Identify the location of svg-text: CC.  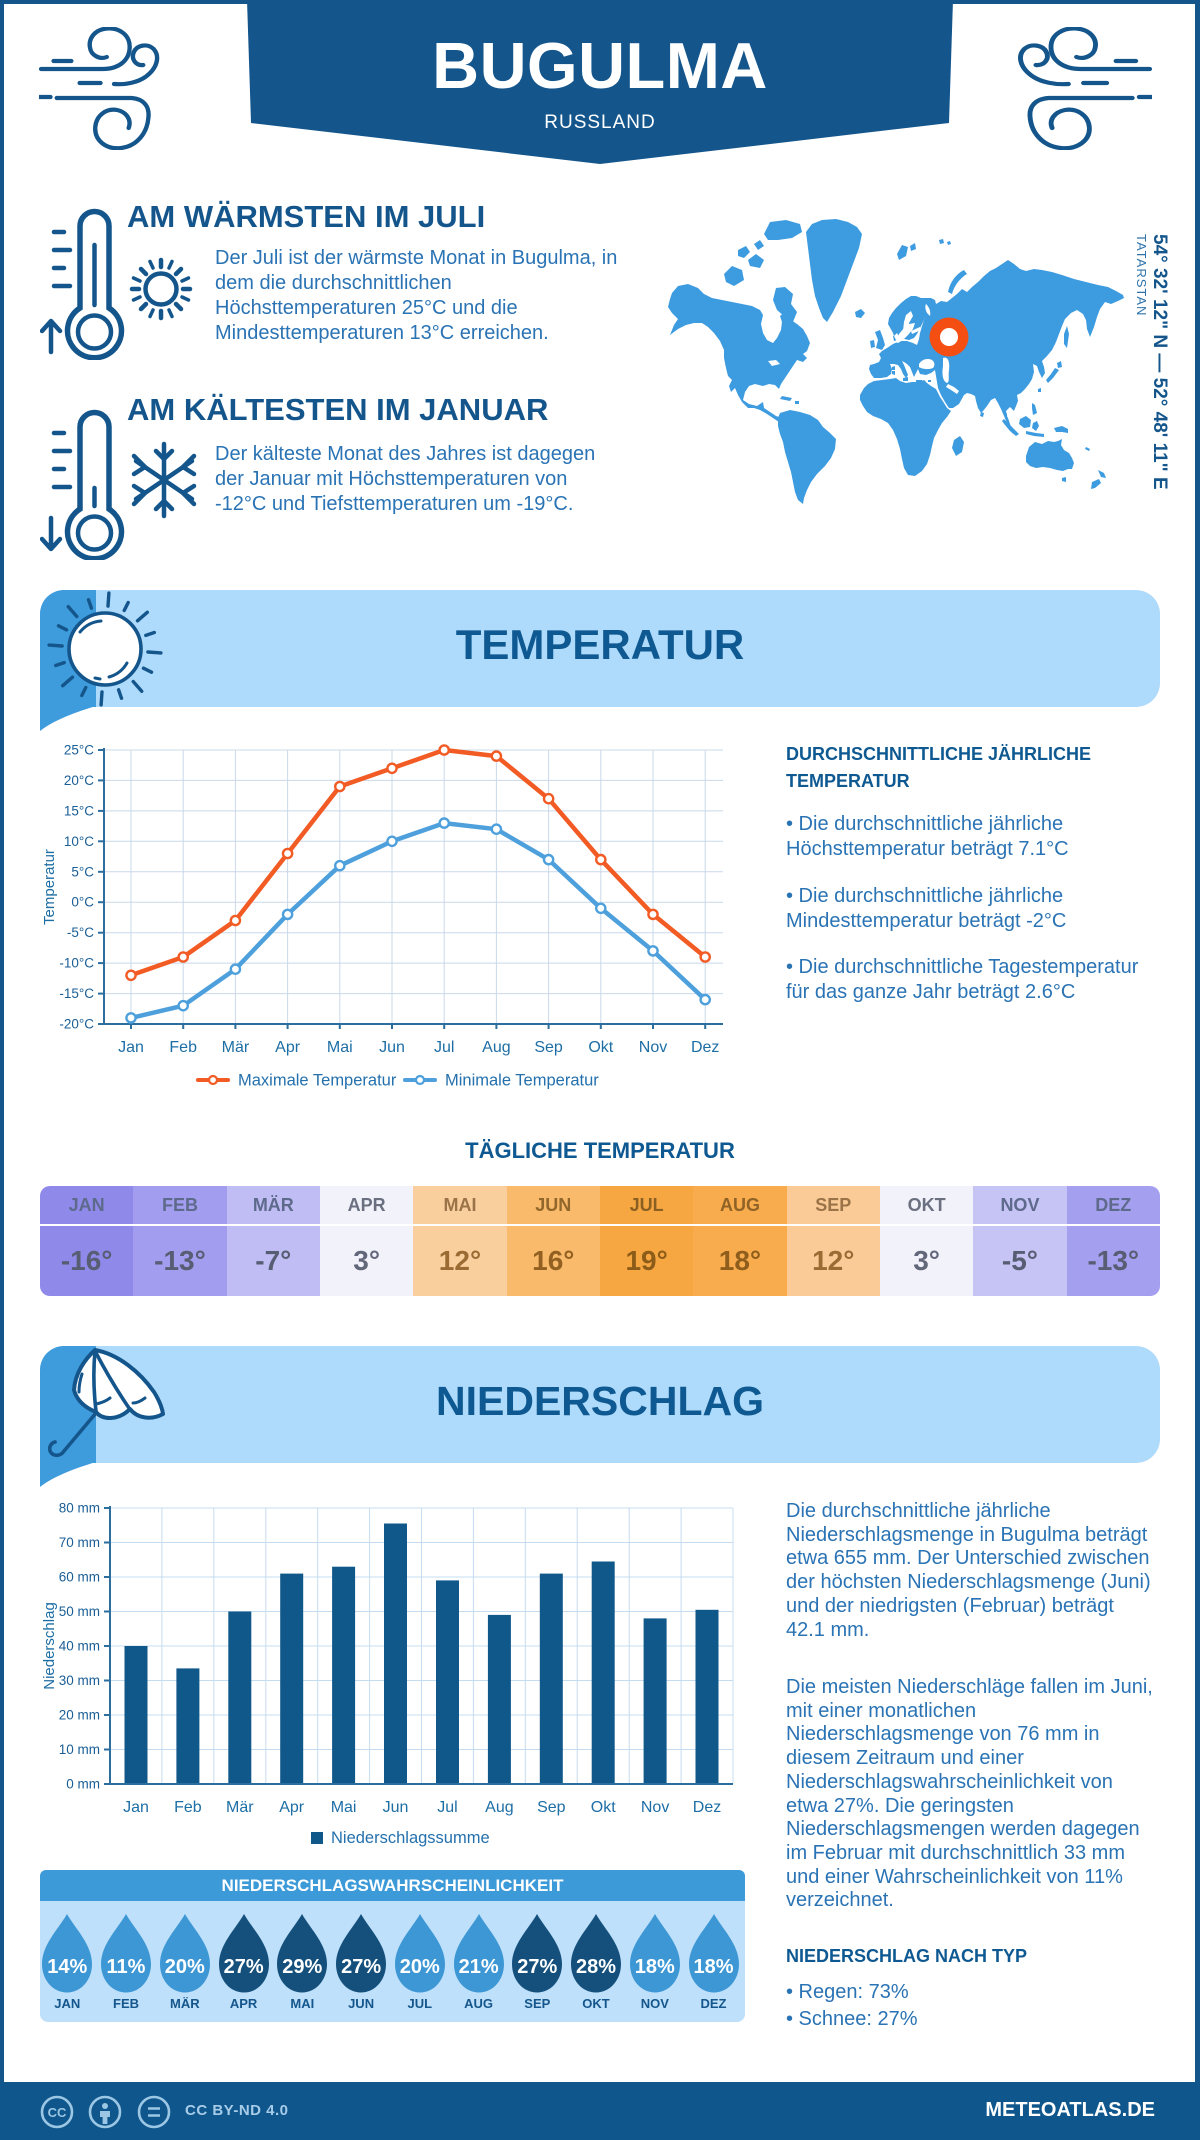
(57, 2112).